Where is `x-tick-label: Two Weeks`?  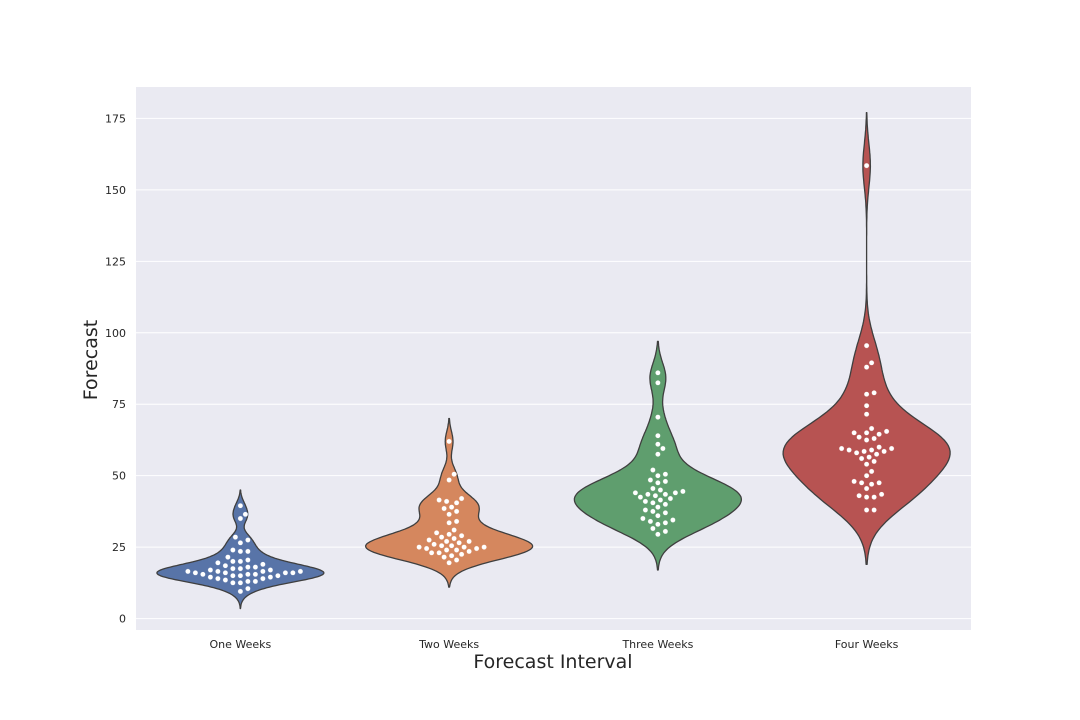
x-tick-label: Two Weeks is located at coordinates (448, 644).